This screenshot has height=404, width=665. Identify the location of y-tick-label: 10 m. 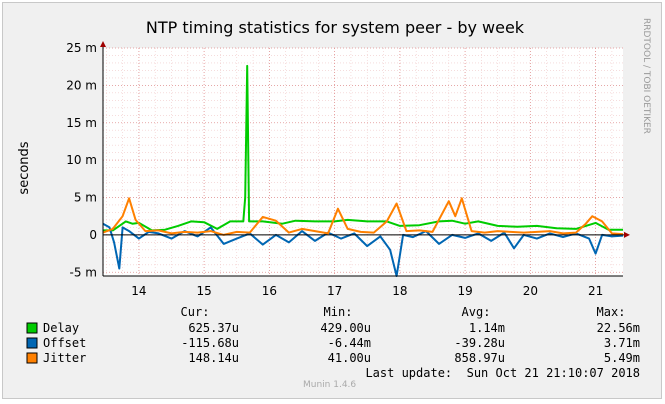
(81, 160).